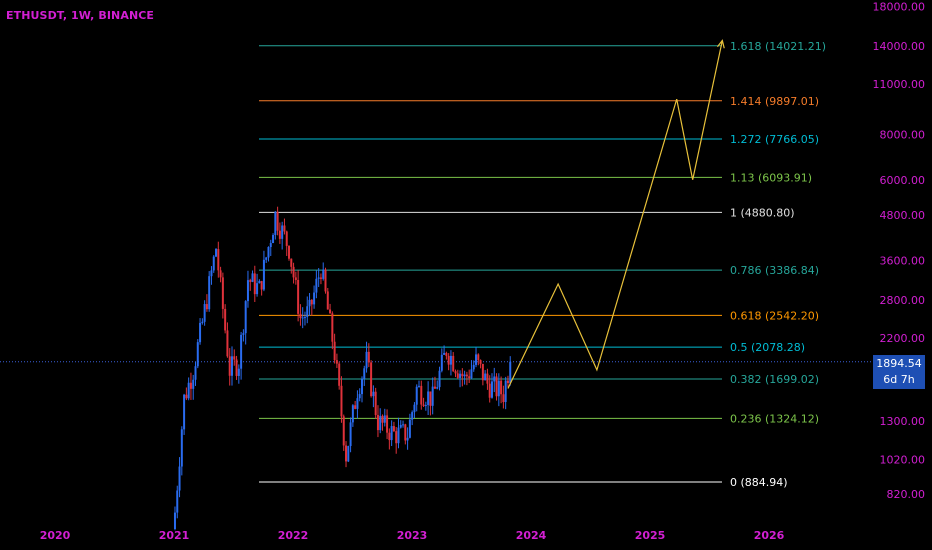  What do you see at coordinates (774, 379) in the screenshot?
I see `fib-label: 0.382 (1699.02)` at bounding box center [774, 379].